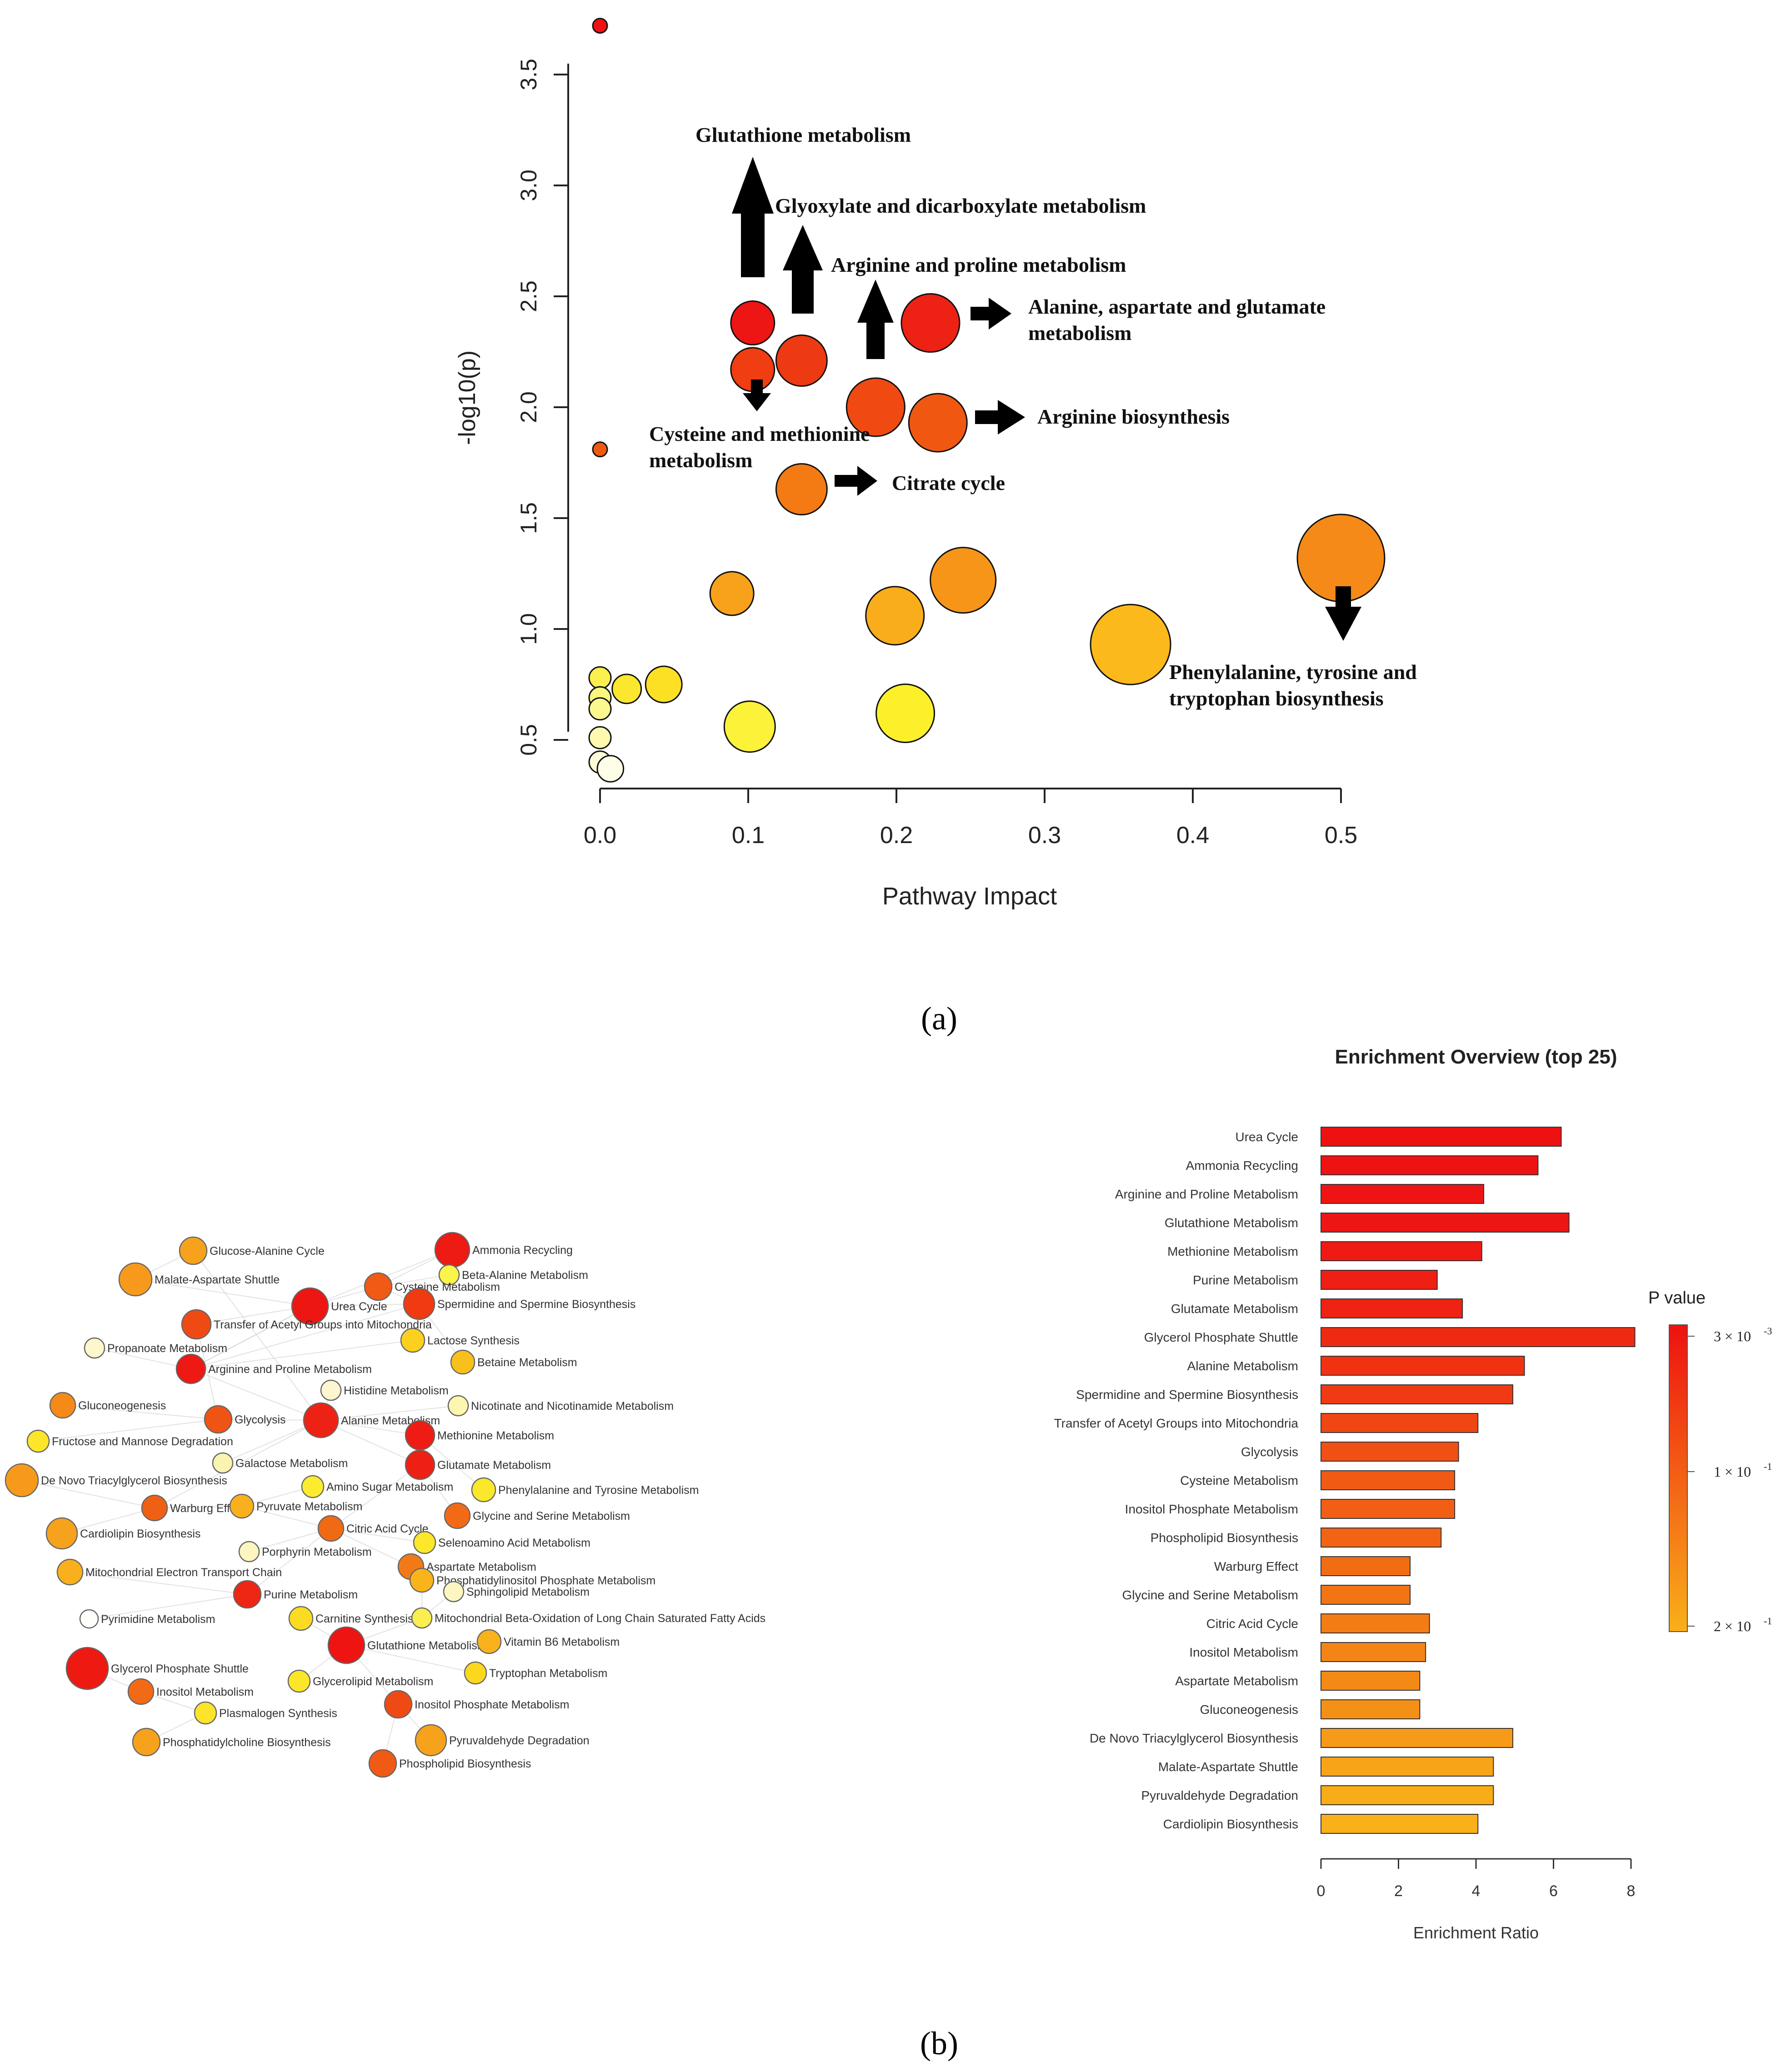 This screenshot has width=1781, height=2072. I want to click on network-node: Beta-Alanine Metabolism, so click(513, 1275).